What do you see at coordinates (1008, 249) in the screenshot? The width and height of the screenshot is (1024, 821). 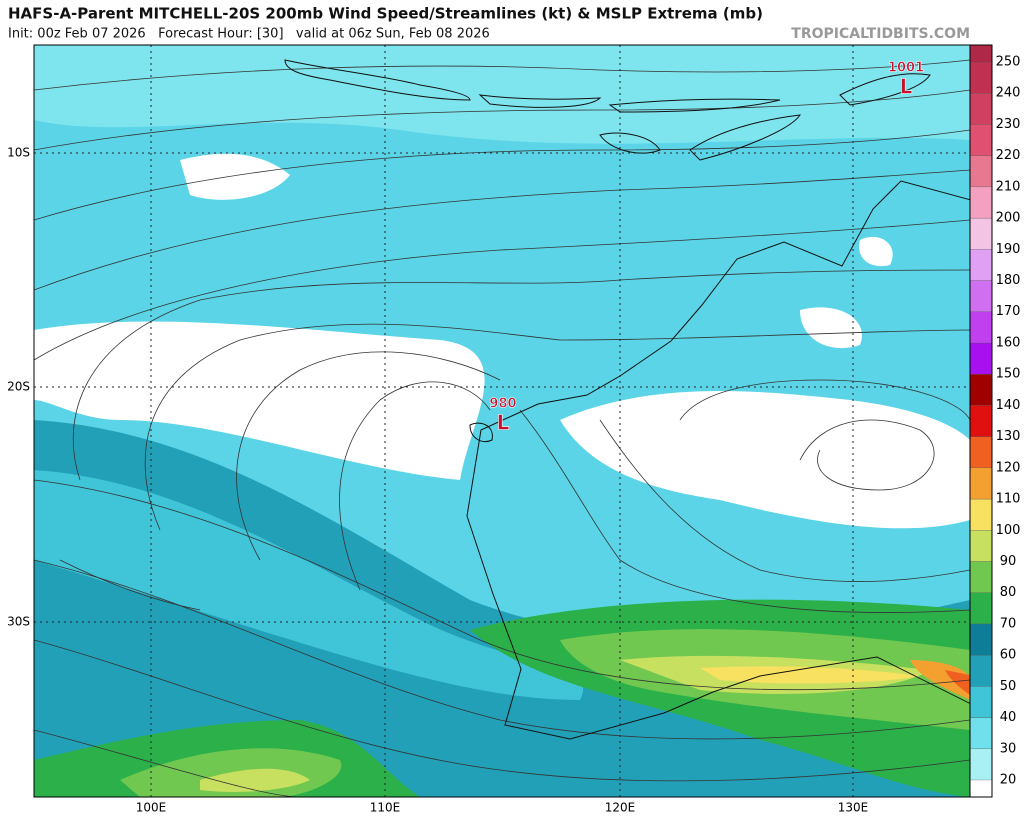 I see `colorbar-label: 190` at bounding box center [1008, 249].